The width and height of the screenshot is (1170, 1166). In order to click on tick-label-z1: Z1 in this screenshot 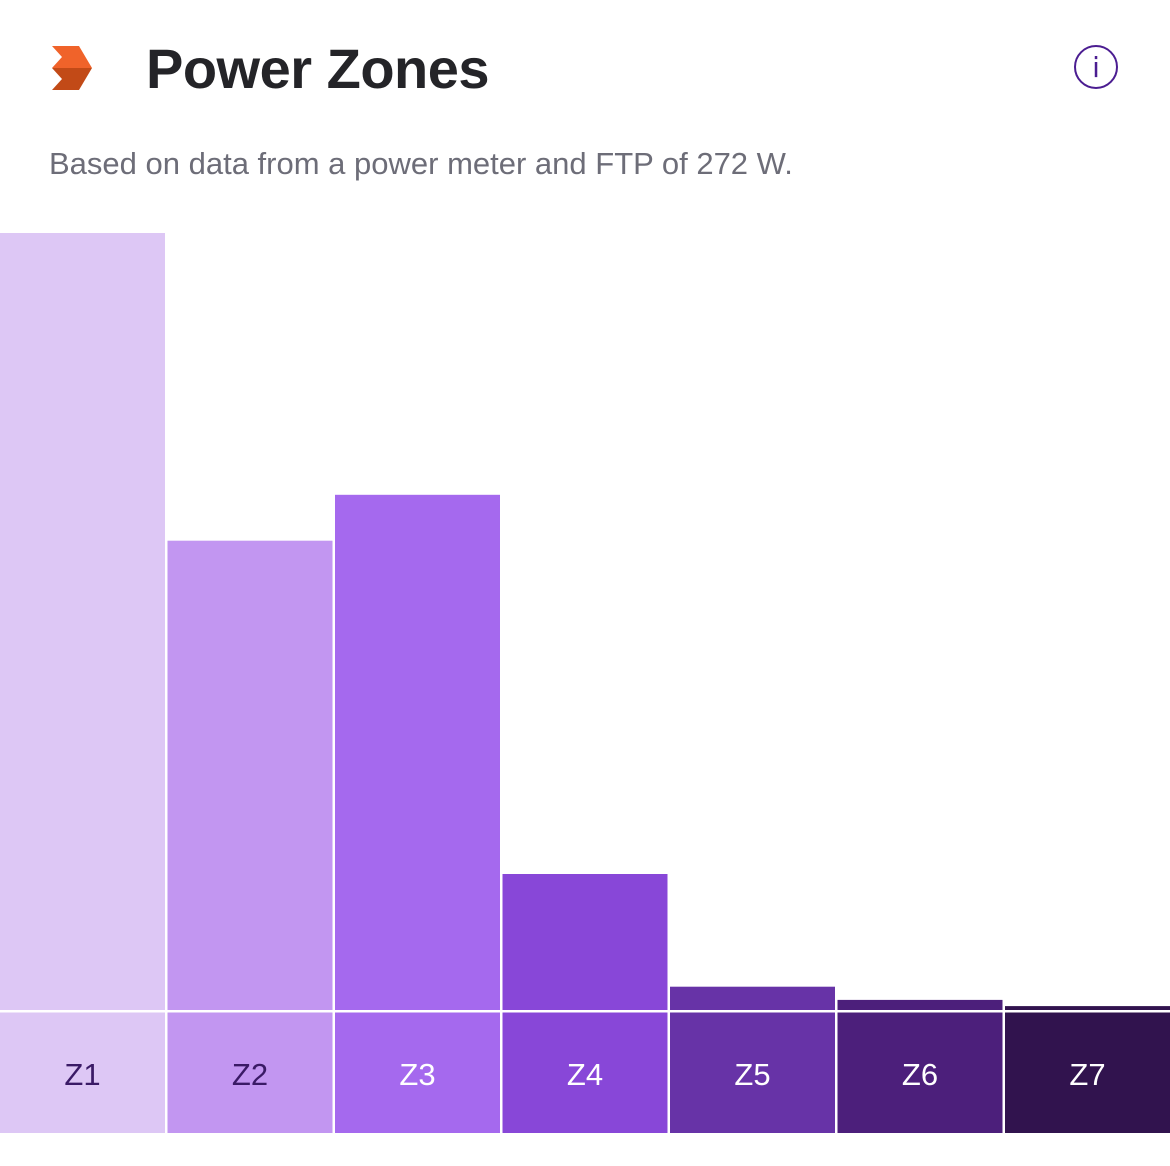, I will do `click(82, 1074)`.